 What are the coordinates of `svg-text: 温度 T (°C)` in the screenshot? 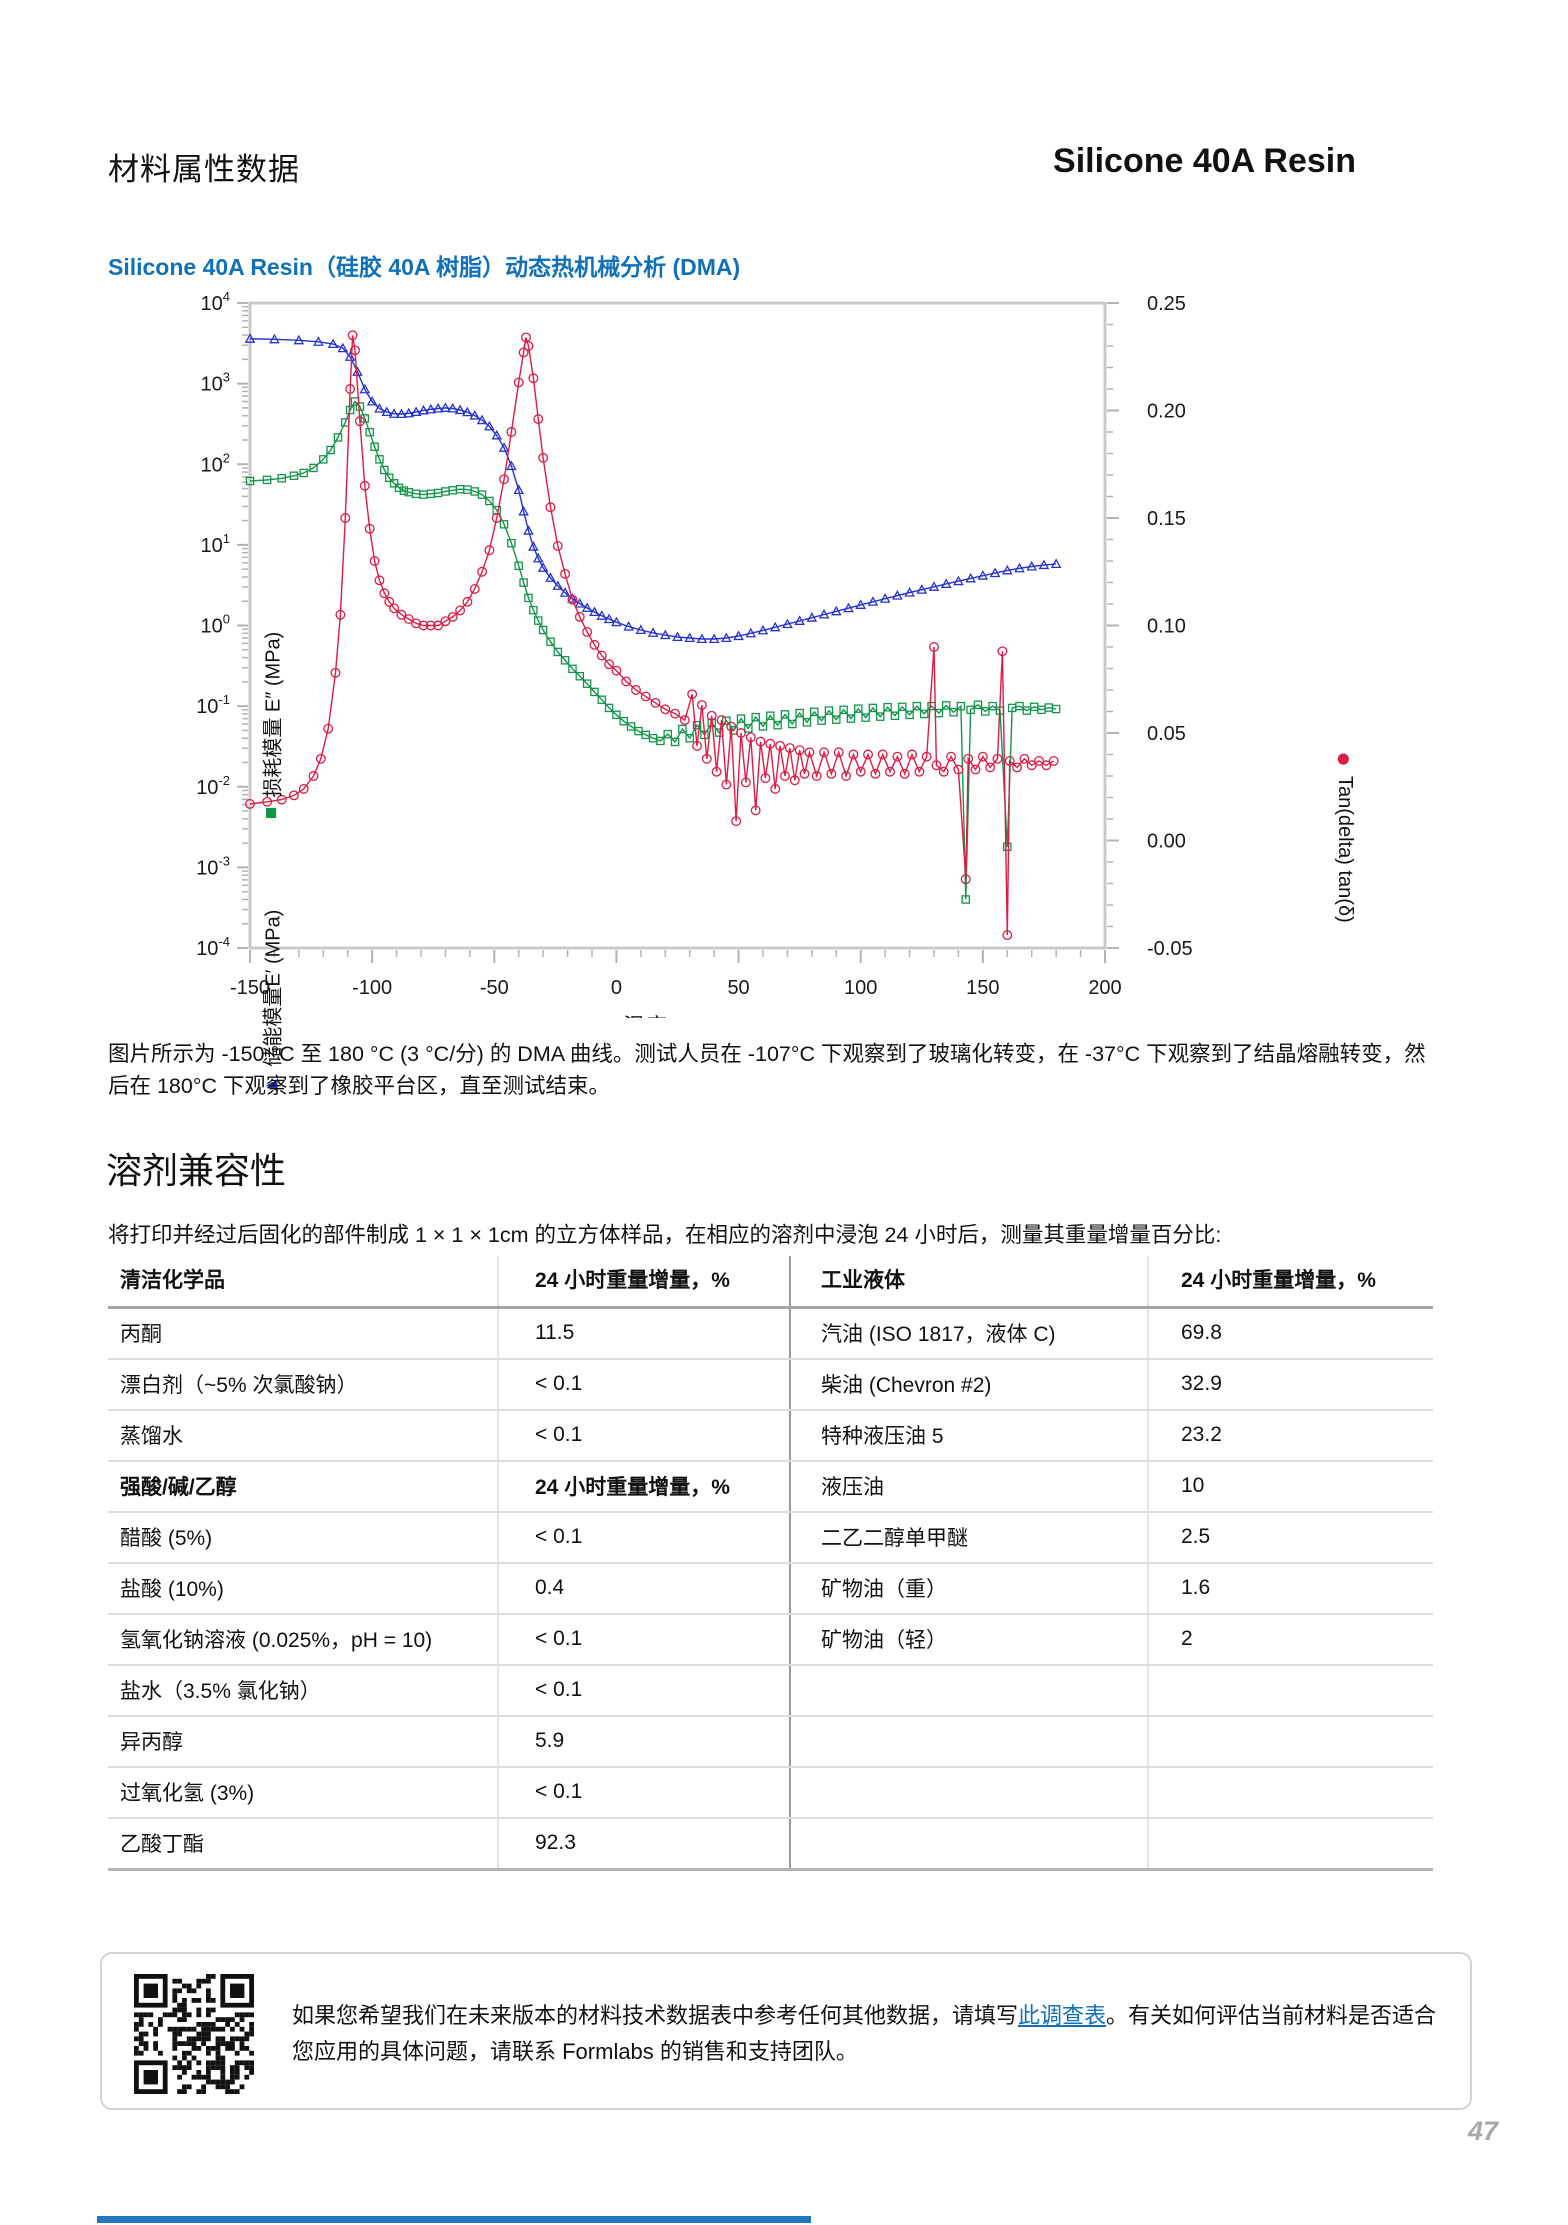 It's located at (677, 1016).